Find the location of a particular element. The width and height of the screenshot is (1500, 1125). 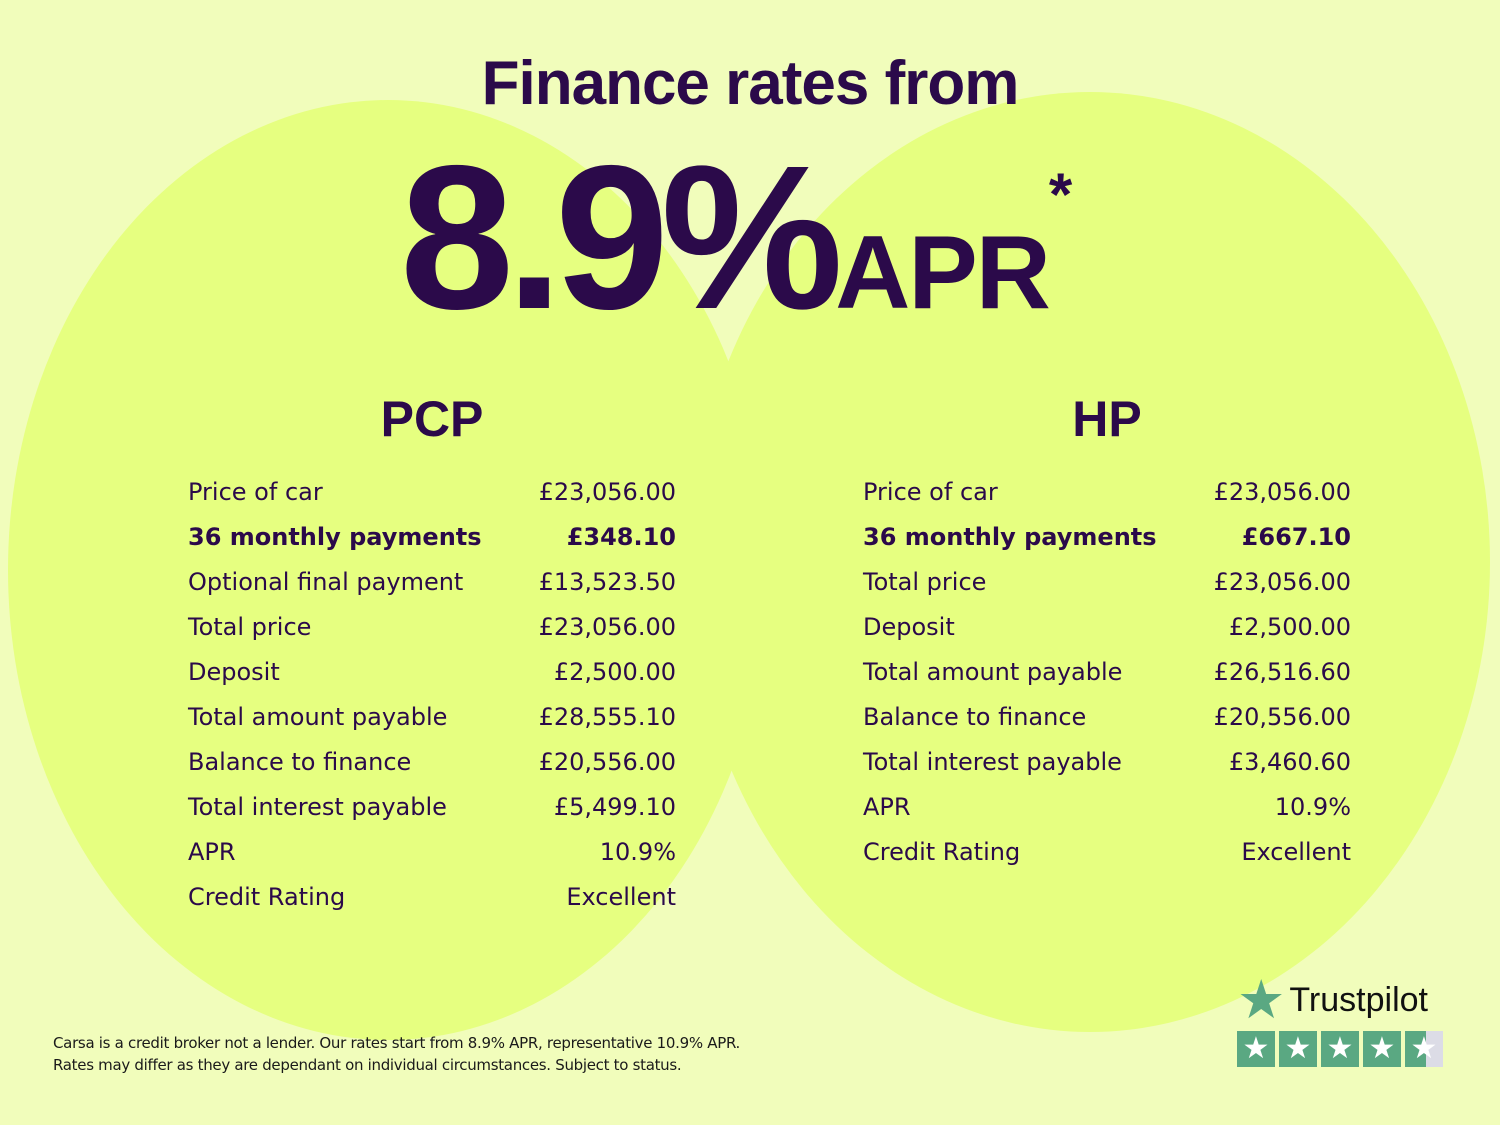

pcp-title: PCP is located at coordinates (432, 419).